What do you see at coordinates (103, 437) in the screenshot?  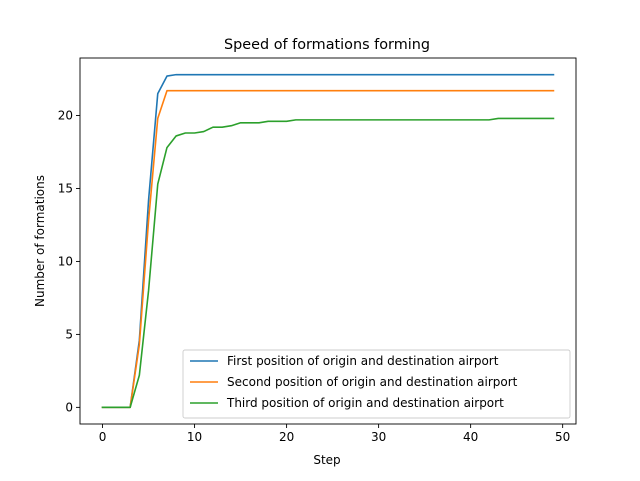 I see `x-tick-label: 0` at bounding box center [103, 437].